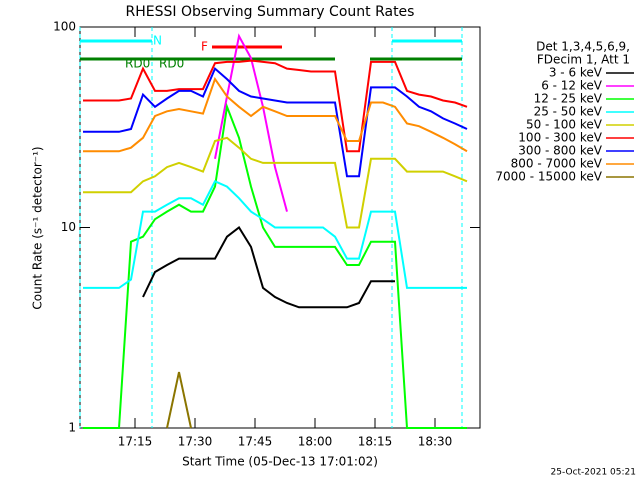  What do you see at coordinates (68, 227) in the screenshot?
I see `y-tick-label: 10` at bounding box center [68, 227].